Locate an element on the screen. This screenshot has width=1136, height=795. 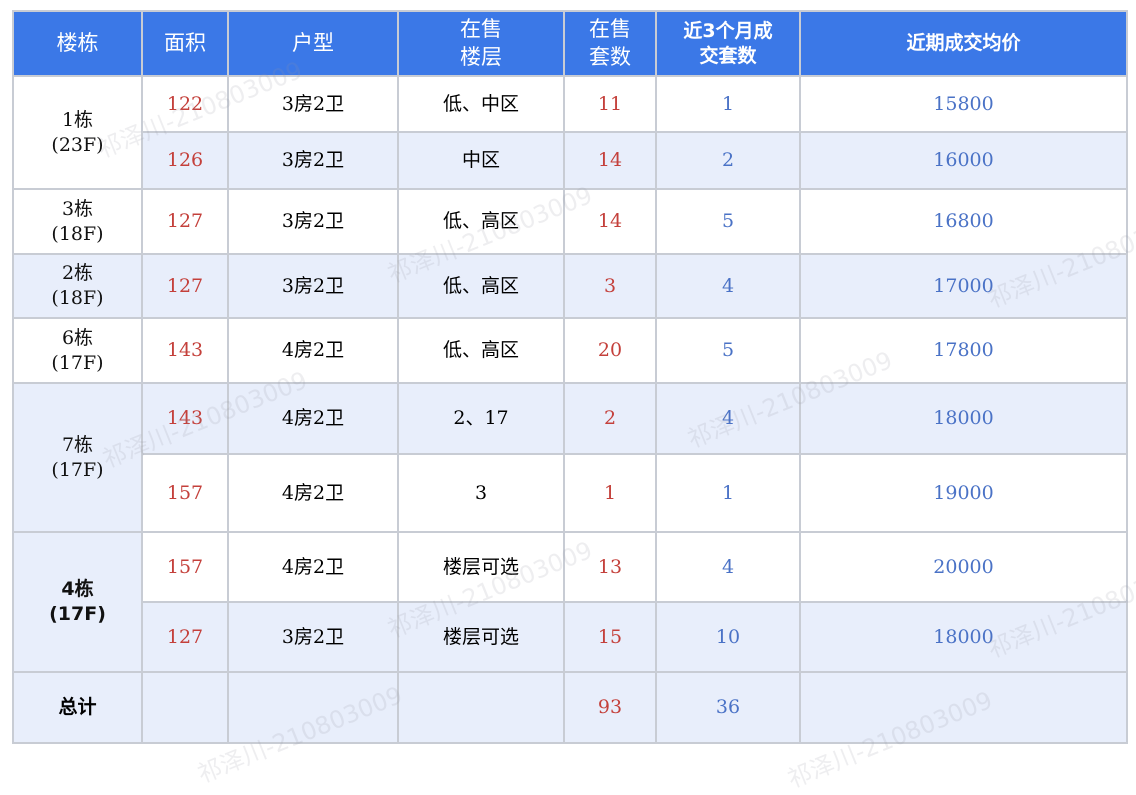
sold-count-cell: 2 is located at coordinates (728, 160).